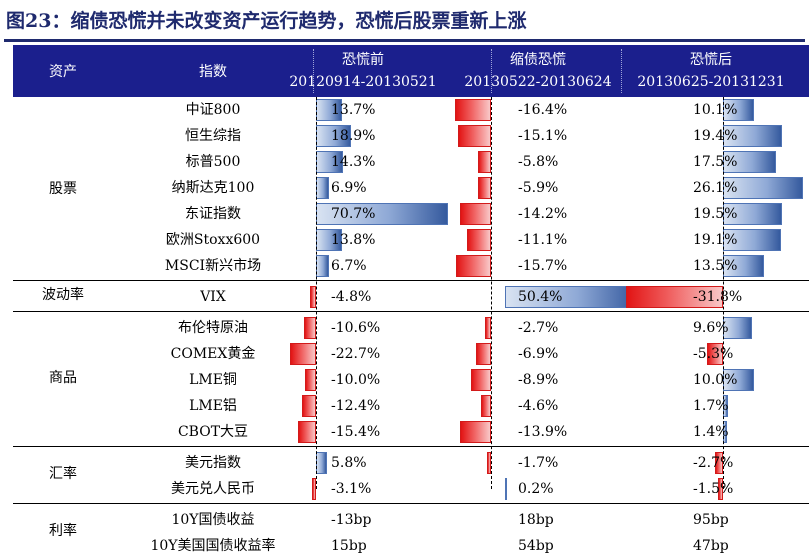  Describe the element at coordinates (538, 188) in the screenshot. I see `row-value: -5.9%` at that location.